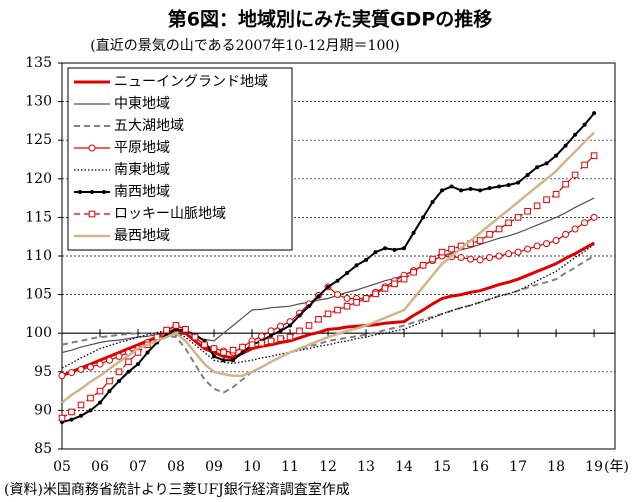 Image resolution: width=632 pixels, height=502 pixels. Describe the element at coordinates (594, 467) in the screenshot. I see `x-tick-label: 19` at that location.